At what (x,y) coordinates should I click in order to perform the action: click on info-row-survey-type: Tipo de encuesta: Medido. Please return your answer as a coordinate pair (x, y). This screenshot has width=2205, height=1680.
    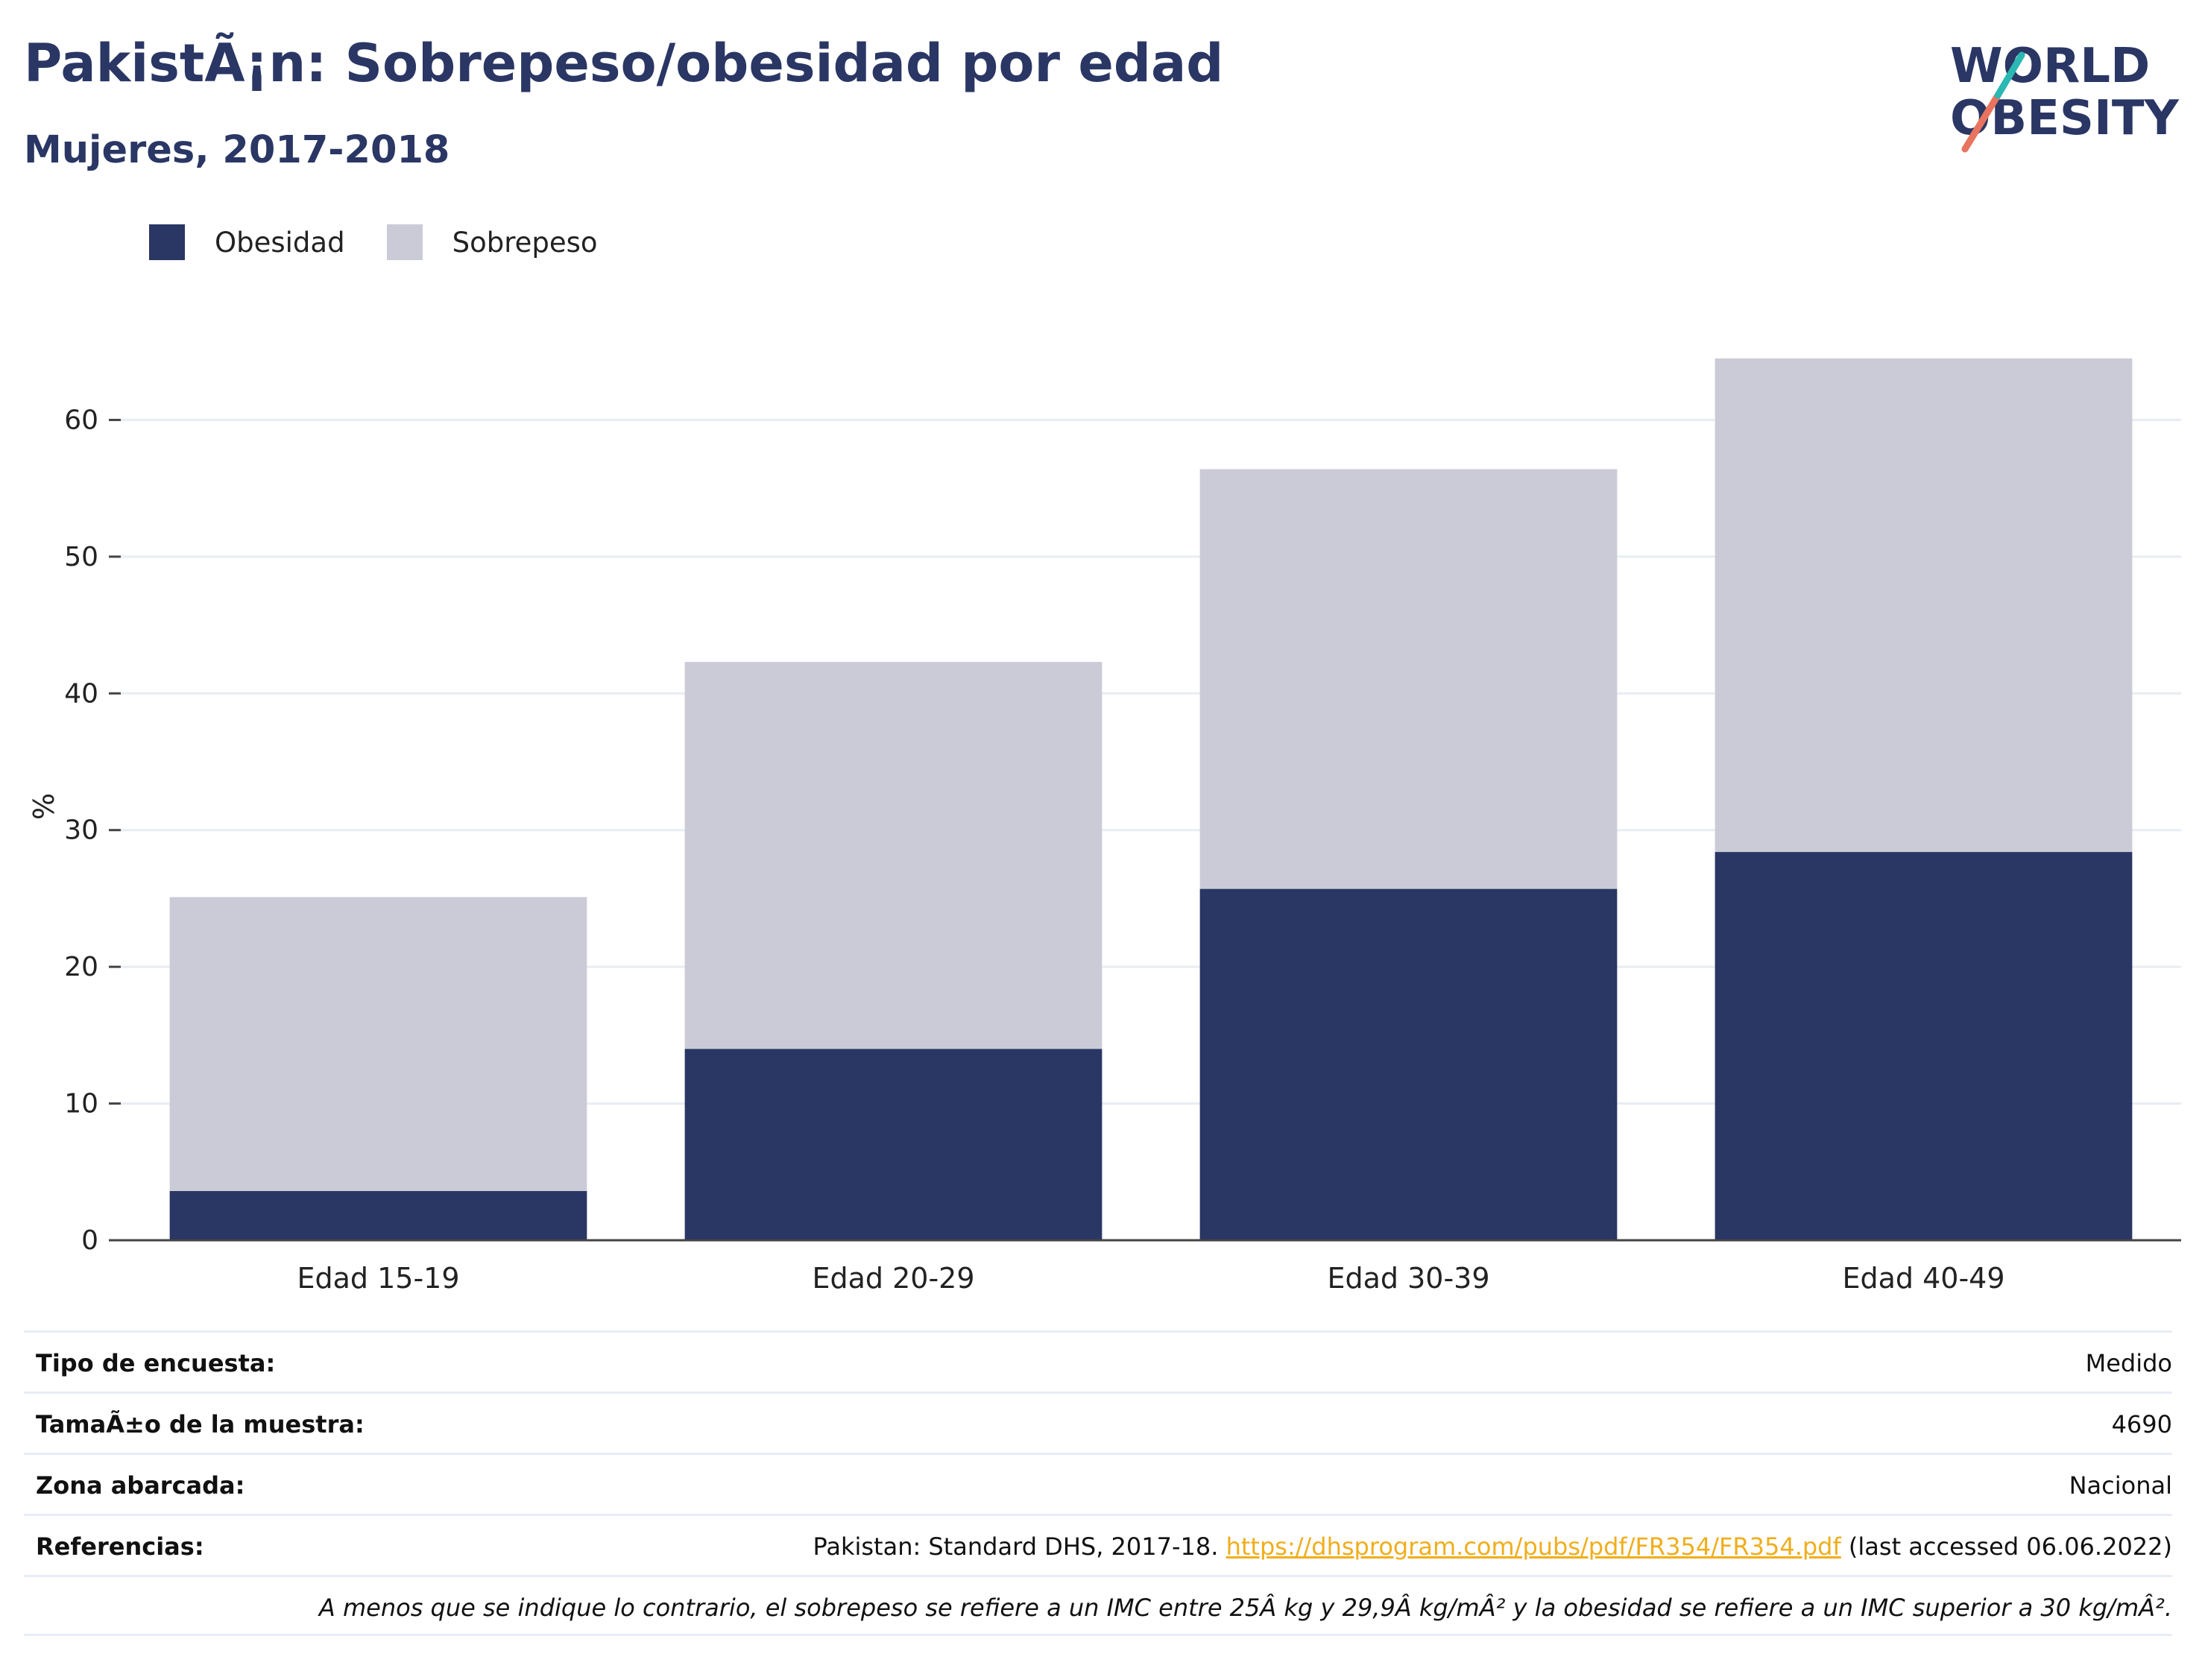
    Looking at the image, I should click on (1098, 1361).